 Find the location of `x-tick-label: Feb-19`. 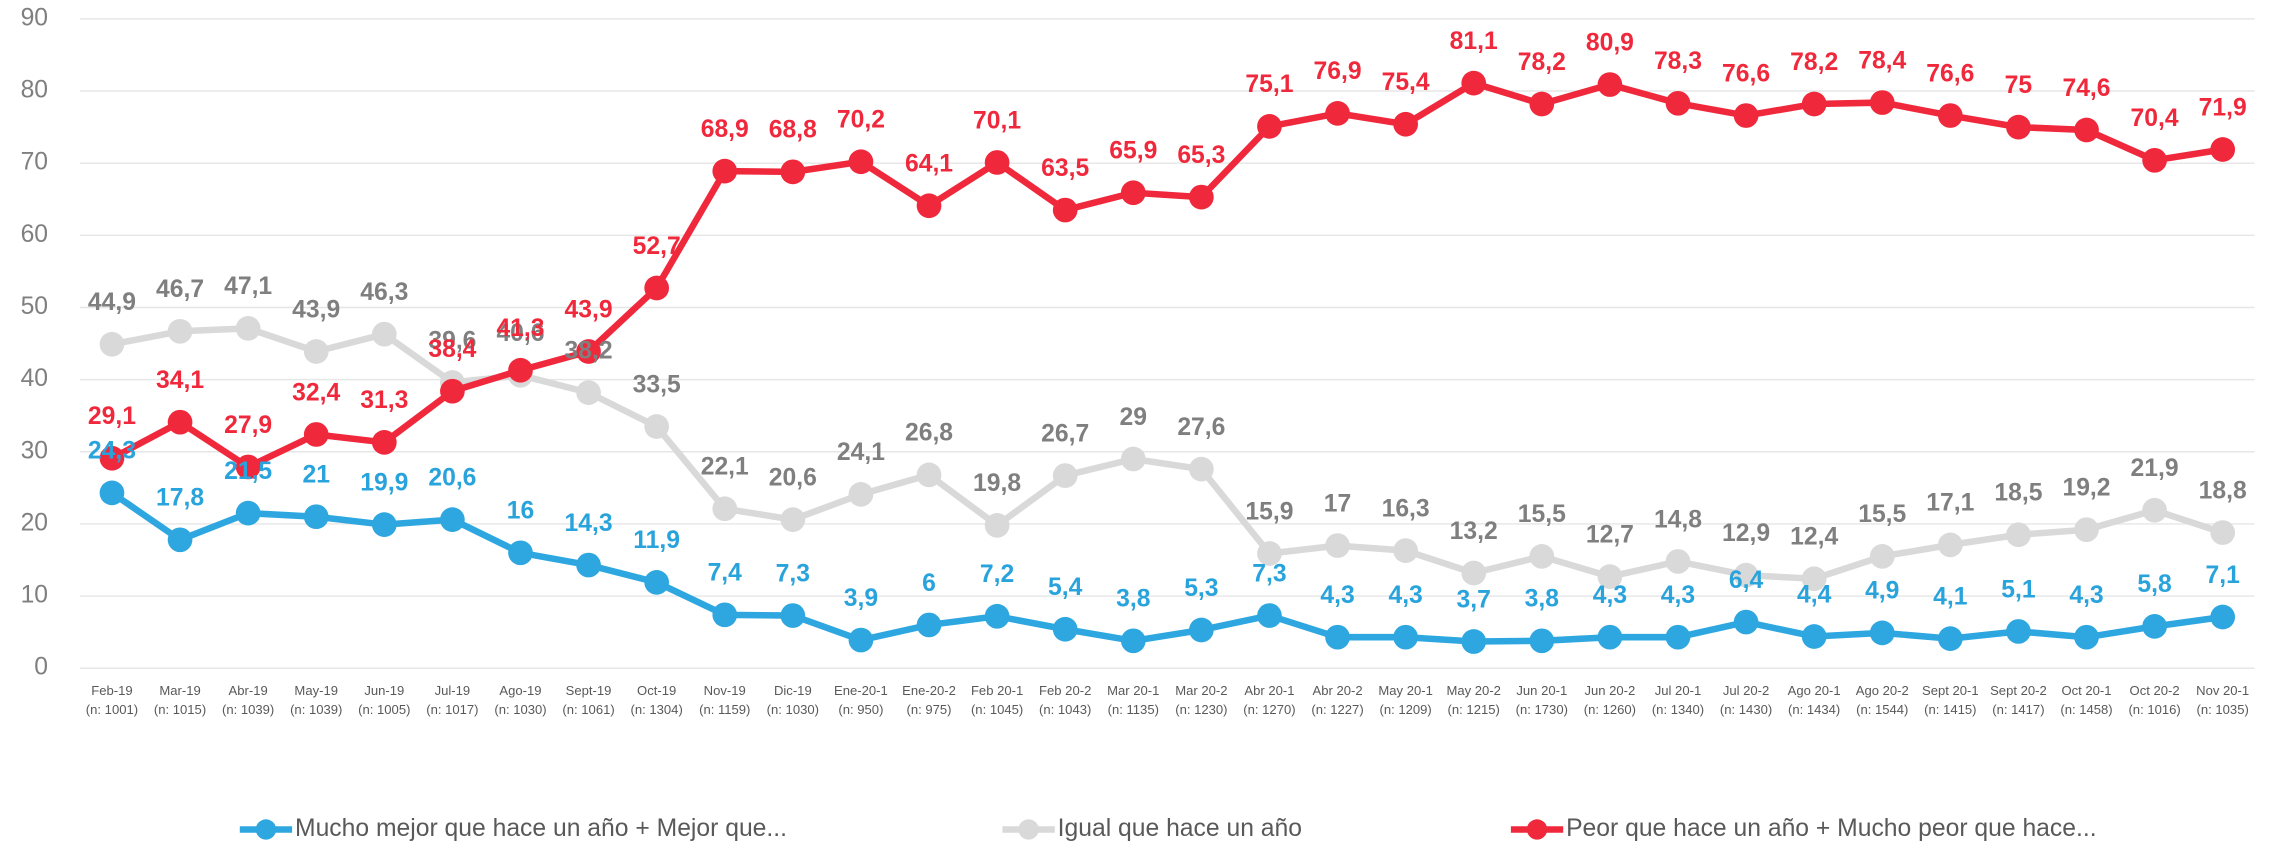

x-tick-label: Feb-19 is located at coordinates (111, 690).